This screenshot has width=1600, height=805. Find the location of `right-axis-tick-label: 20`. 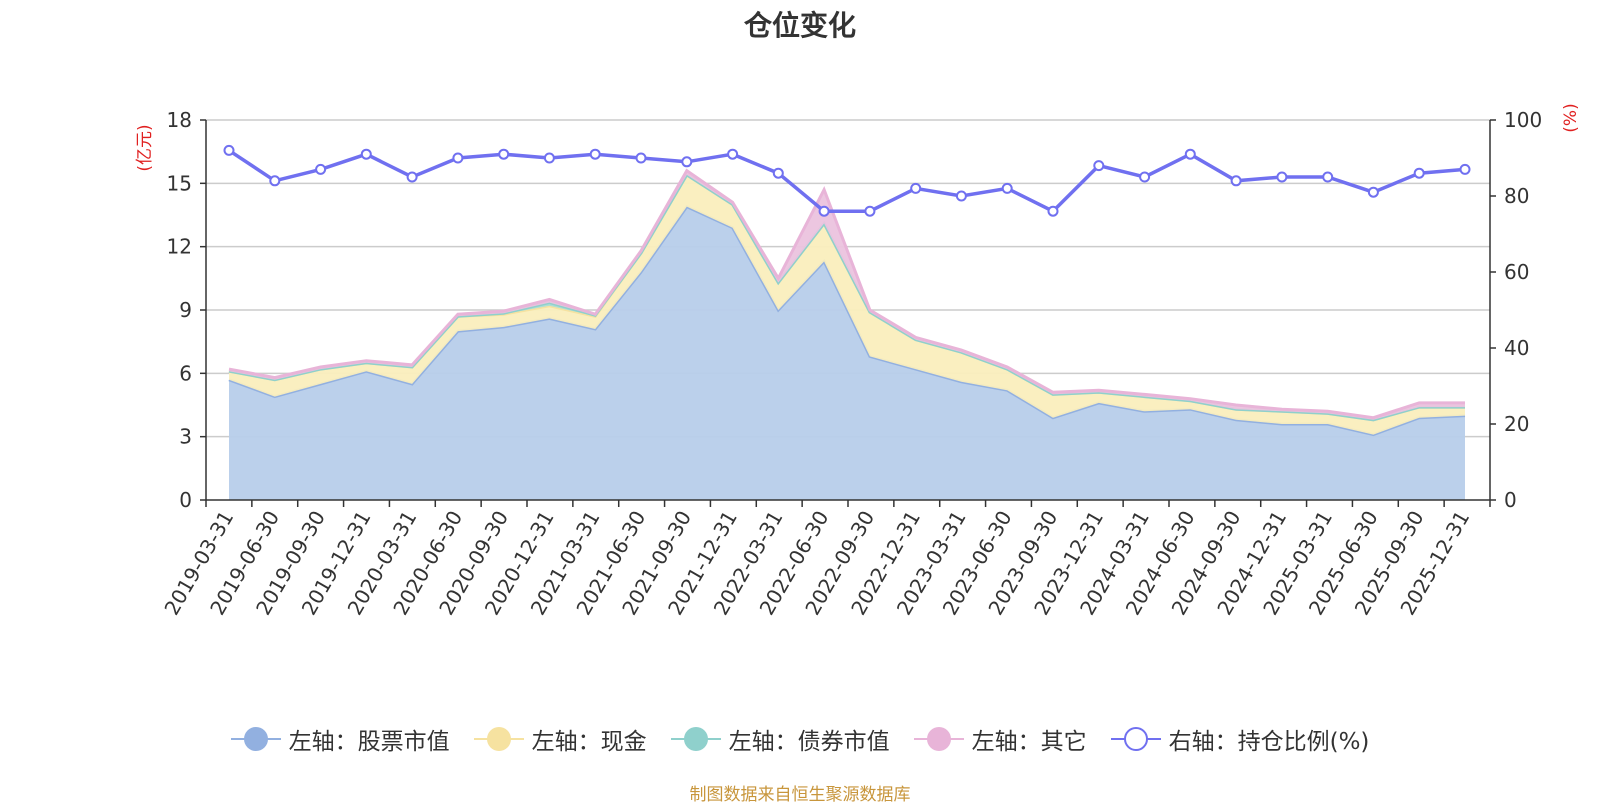

right-axis-tick-label: 20 is located at coordinates (1516, 424).